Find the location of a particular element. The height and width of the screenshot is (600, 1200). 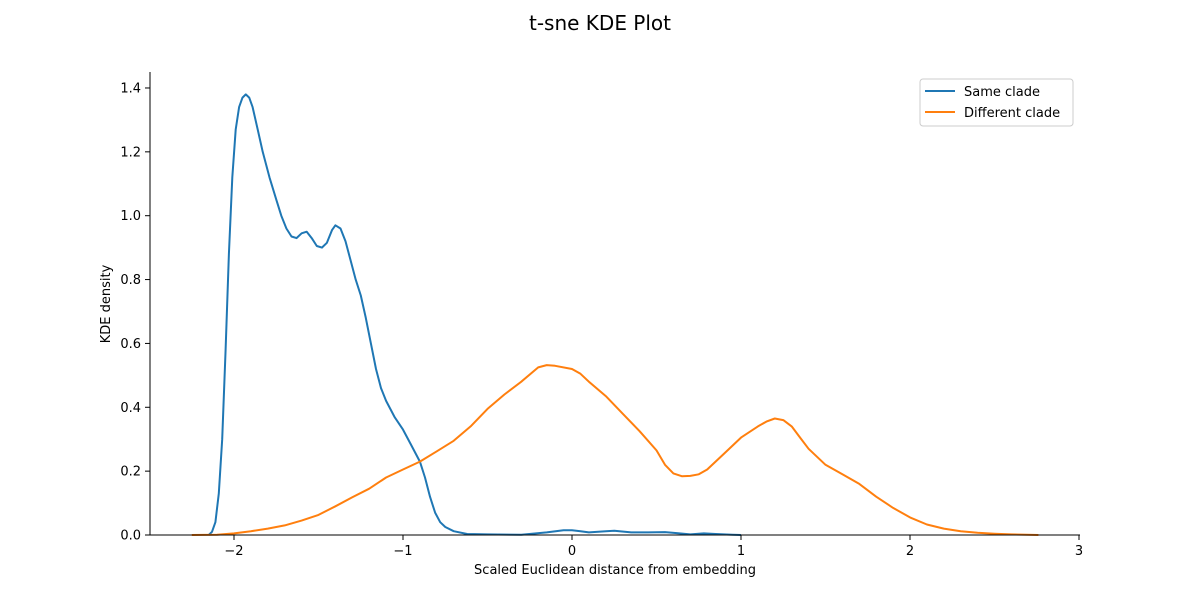

x-tick-label: −2 is located at coordinates (233, 551).